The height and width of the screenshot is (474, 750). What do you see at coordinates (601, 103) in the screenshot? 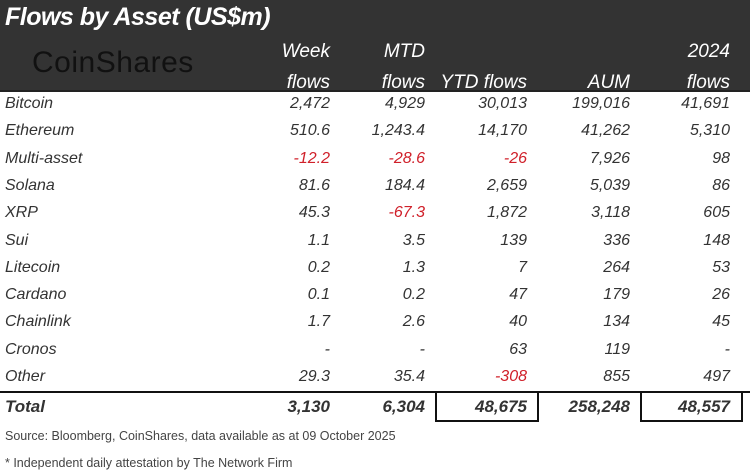
I see `cell-aum: 199,016` at bounding box center [601, 103].